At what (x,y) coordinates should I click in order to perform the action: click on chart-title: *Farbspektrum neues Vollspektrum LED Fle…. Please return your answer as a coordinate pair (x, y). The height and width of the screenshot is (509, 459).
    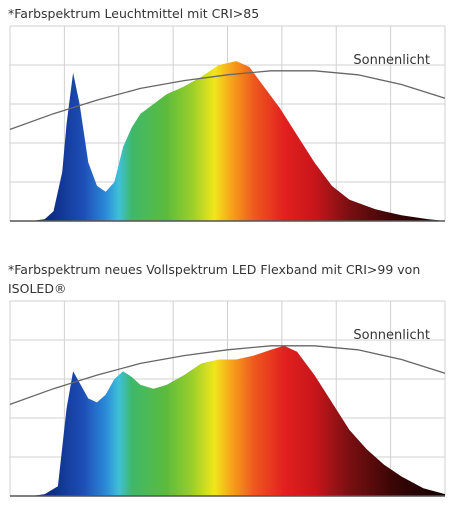
    Looking at the image, I should click on (214, 279).